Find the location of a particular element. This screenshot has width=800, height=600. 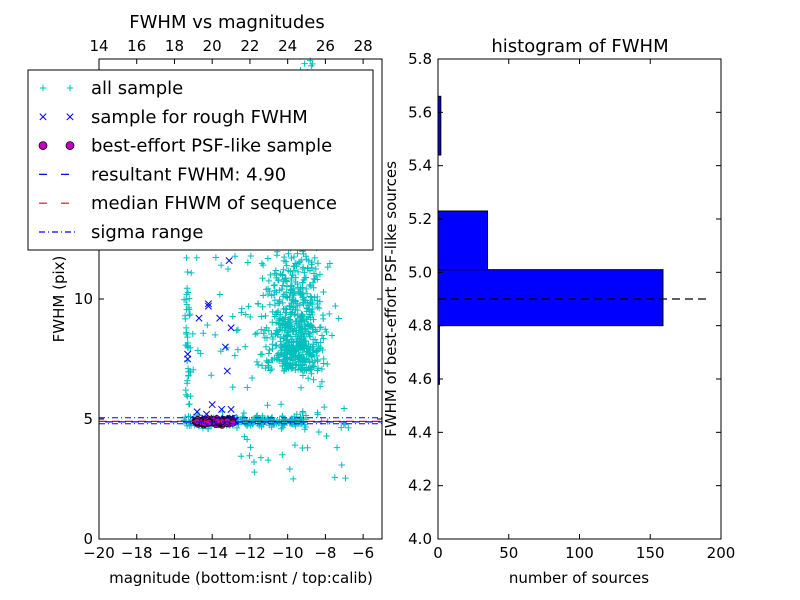

legend-box is located at coordinates (200, 160).